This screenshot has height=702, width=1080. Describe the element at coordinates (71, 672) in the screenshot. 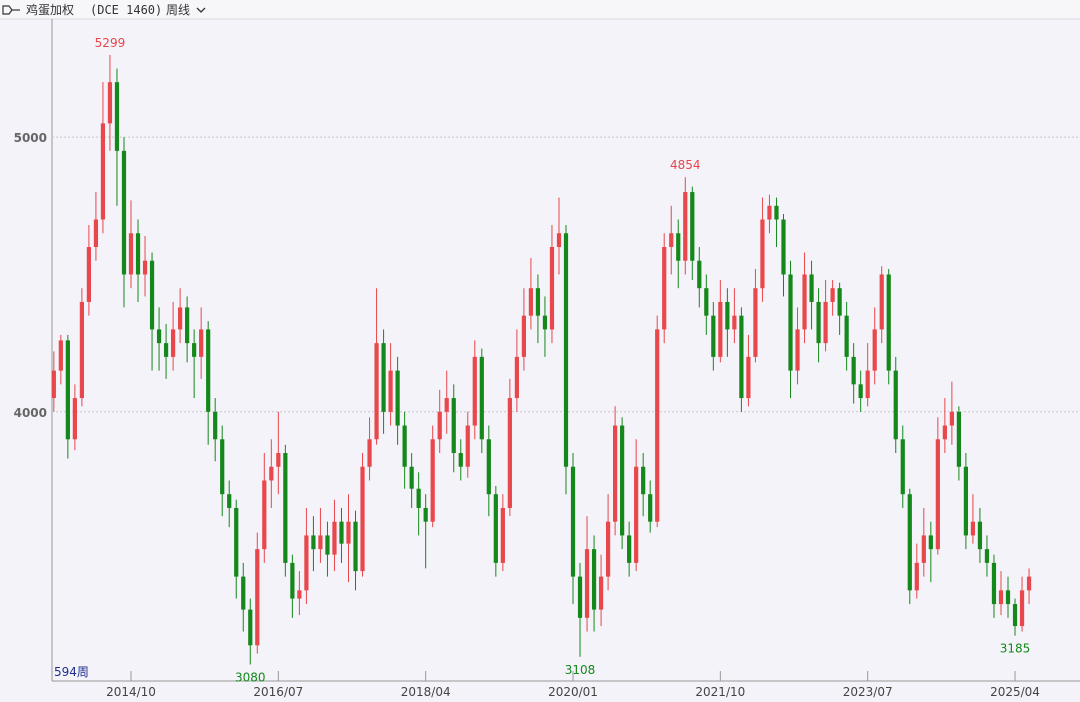

I see `bar-count: 594周` at that location.